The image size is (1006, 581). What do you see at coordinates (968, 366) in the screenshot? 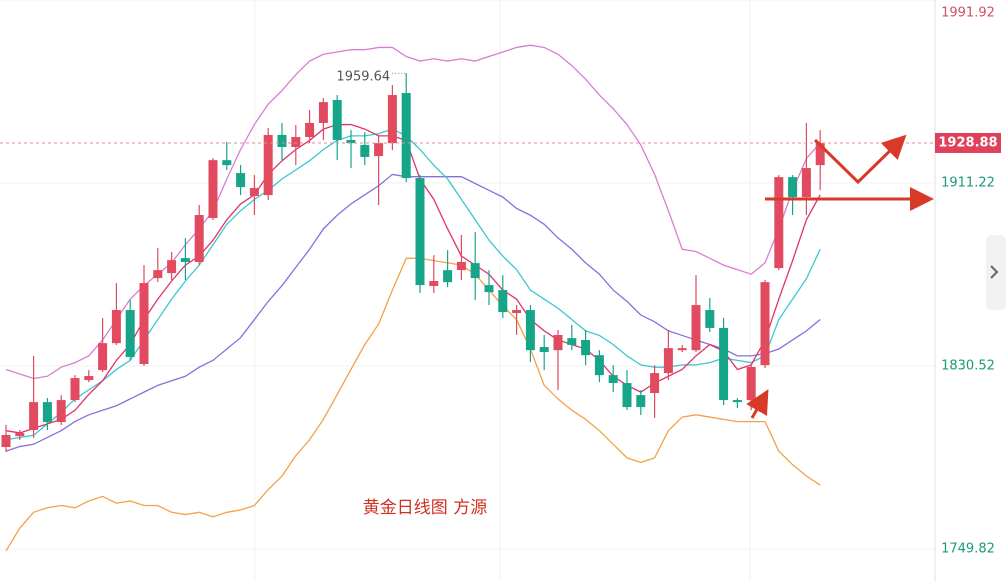
I see `y-tick-label: 1830.52` at bounding box center [968, 366].